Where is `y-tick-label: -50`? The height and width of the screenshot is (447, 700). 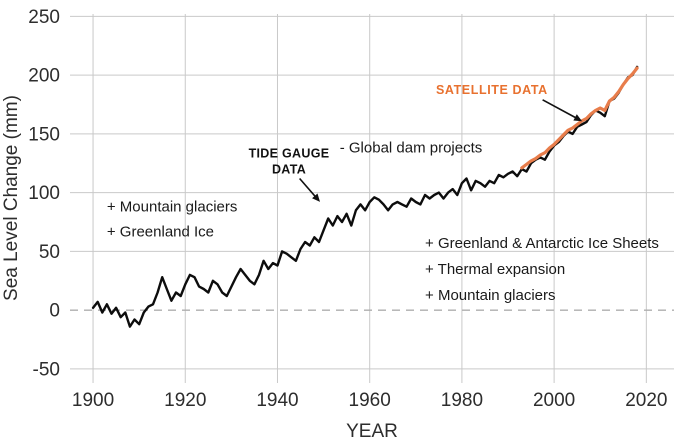 y-tick-label: -50 is located at coordinates (46, 369).